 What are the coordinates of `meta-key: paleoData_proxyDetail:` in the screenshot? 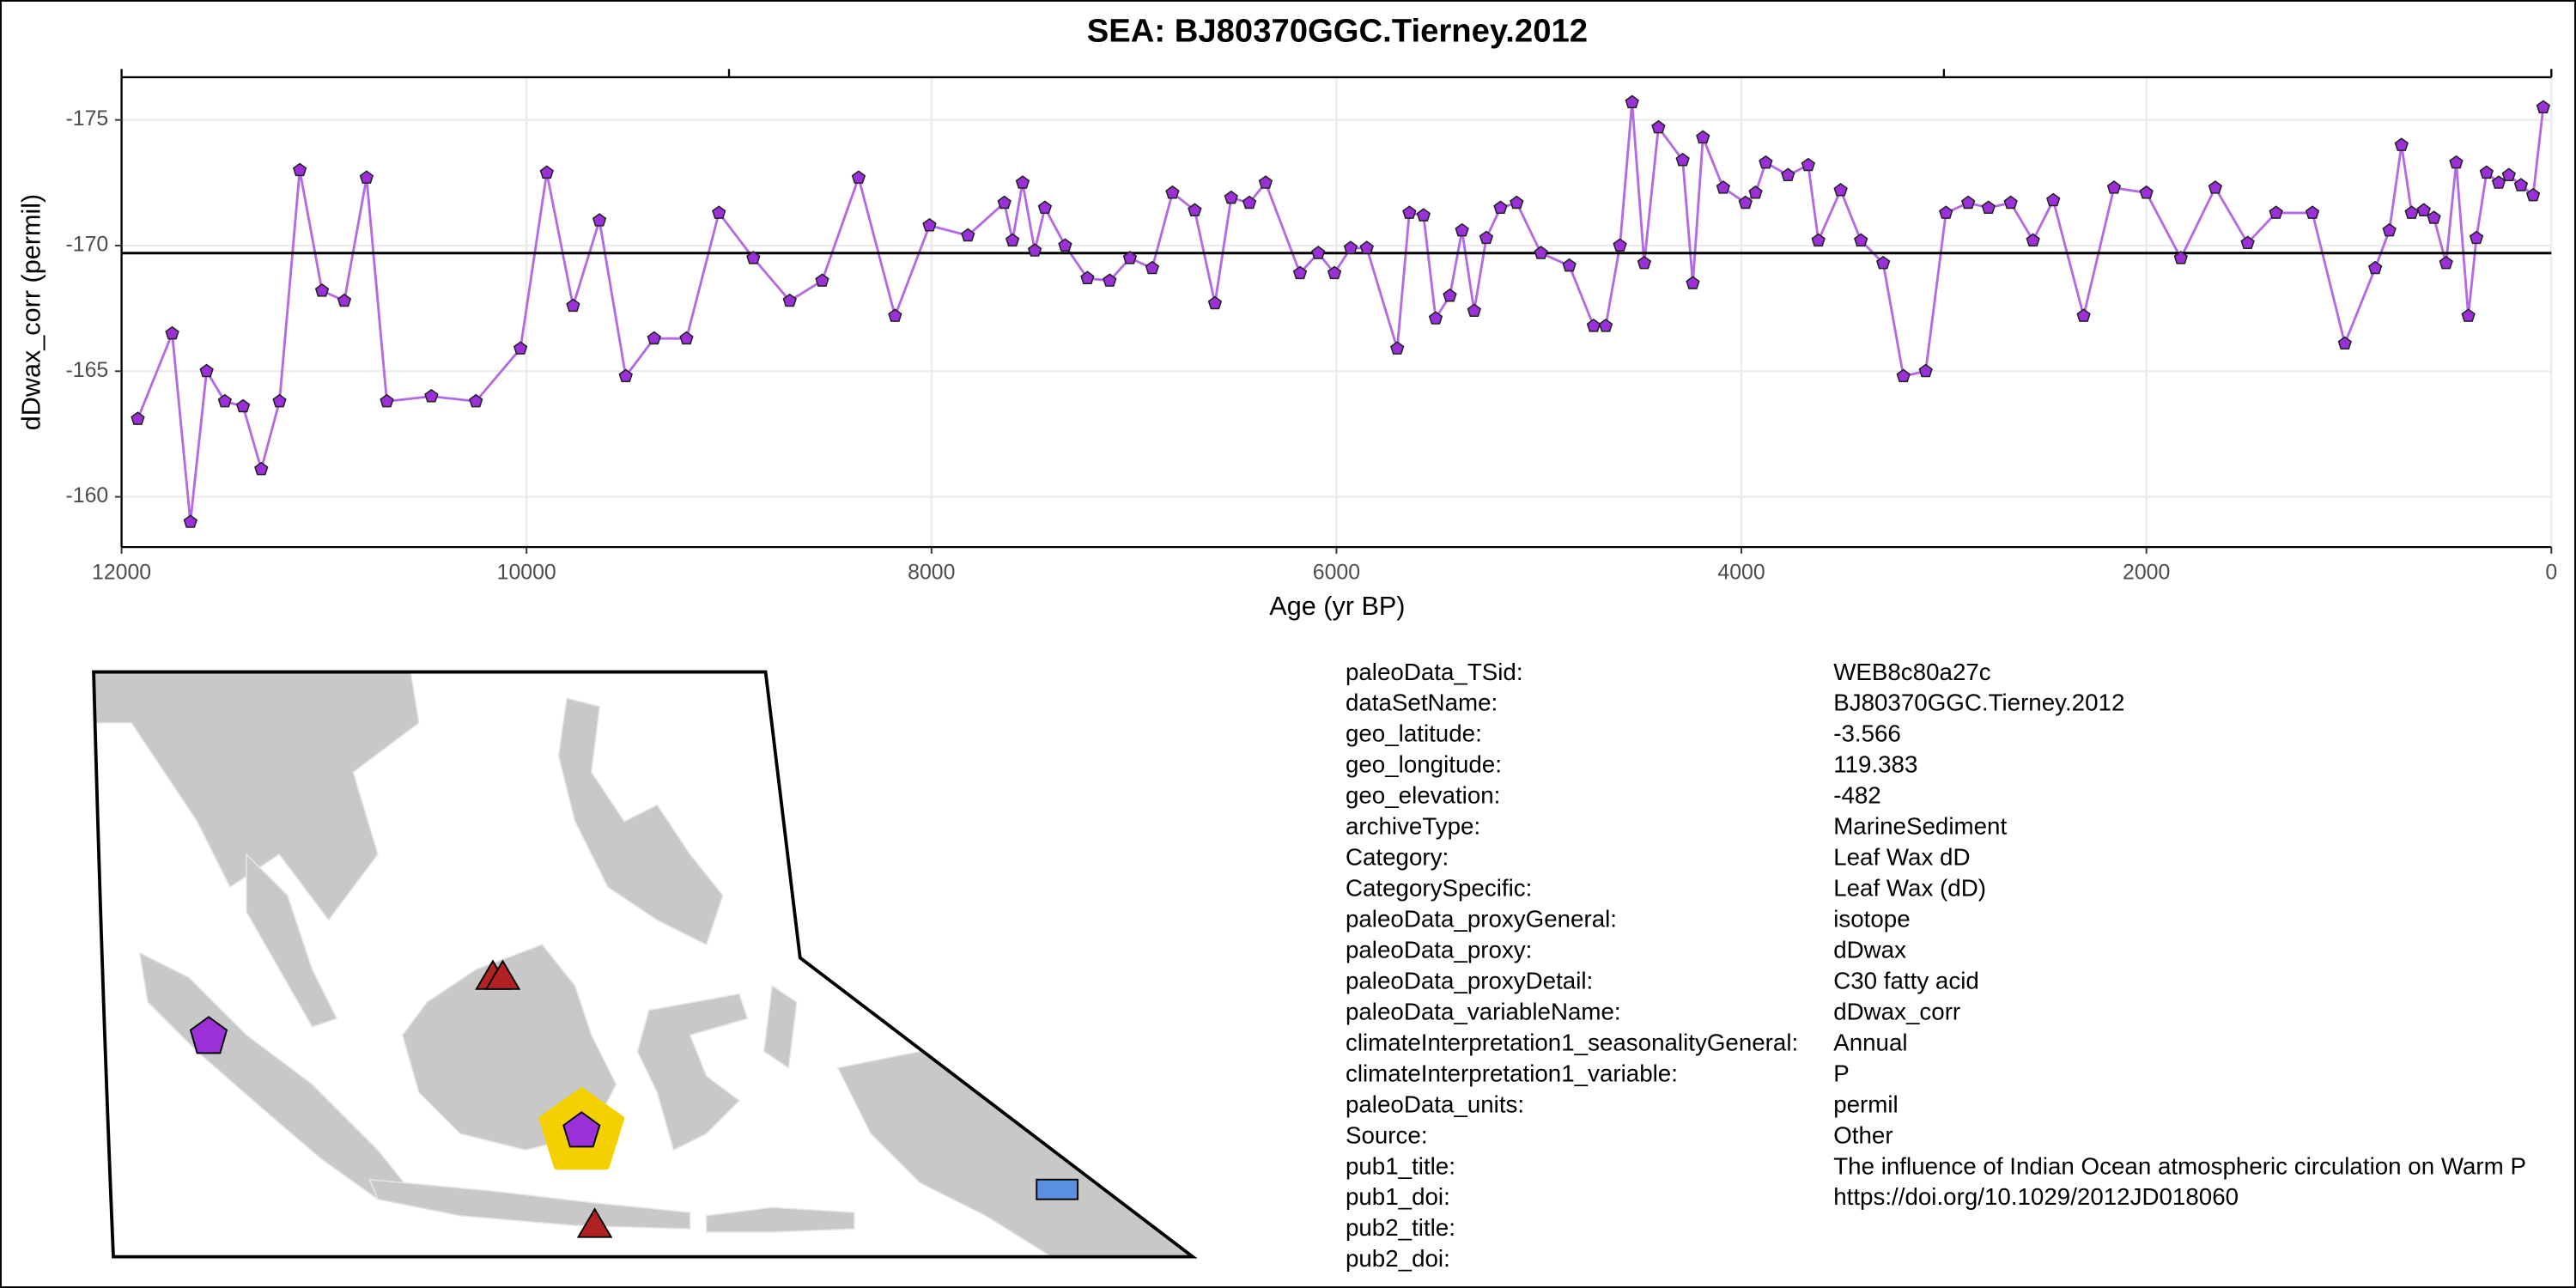 It's located at (1470, 980).